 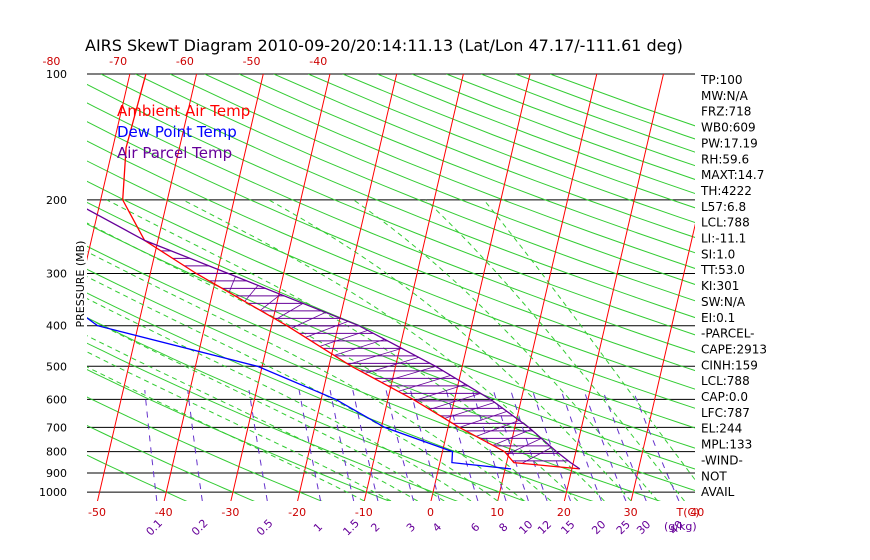 I want to click on mixing-ratio-label: 1.5, so click(x=351, y=528).